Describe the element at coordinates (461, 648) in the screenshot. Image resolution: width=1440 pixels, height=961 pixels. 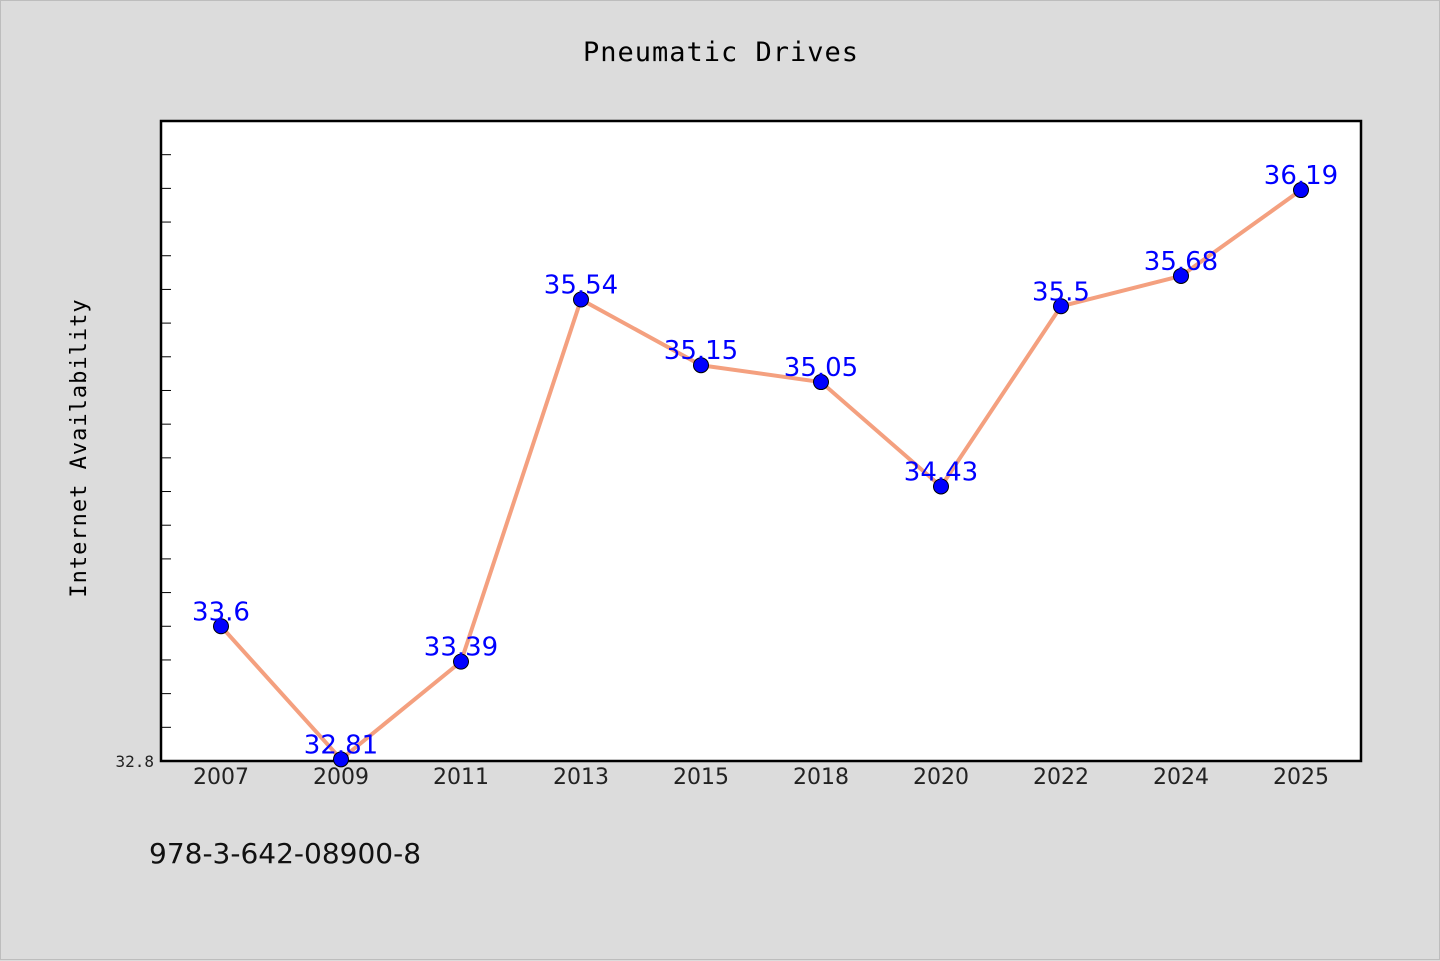
I see `data-label: 33.39` at that location.